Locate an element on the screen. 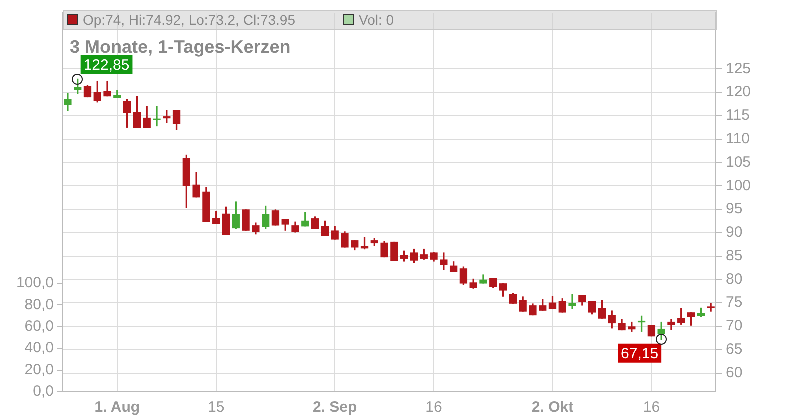  y-tick-label: 105 is located at coordinates (739, 162).